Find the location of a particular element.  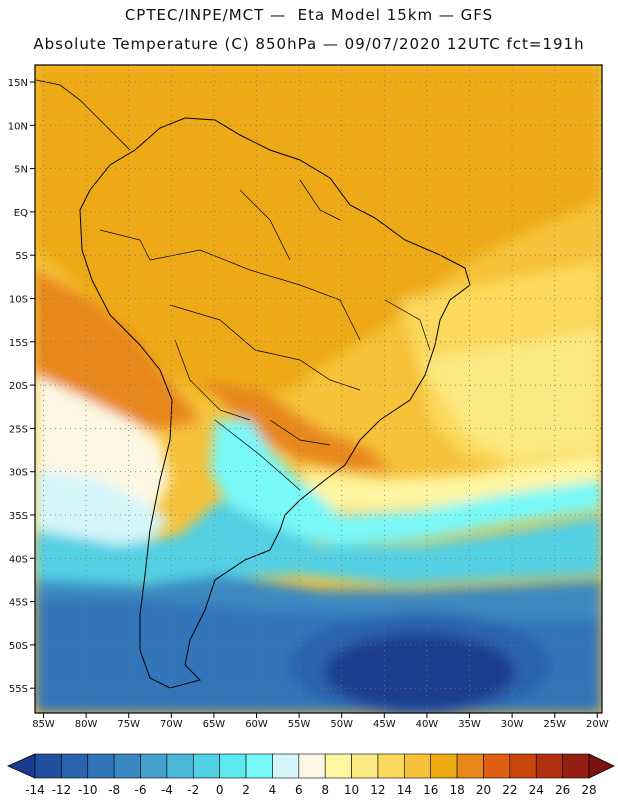

lon-label: 65W is located at coordinates (214, 724).